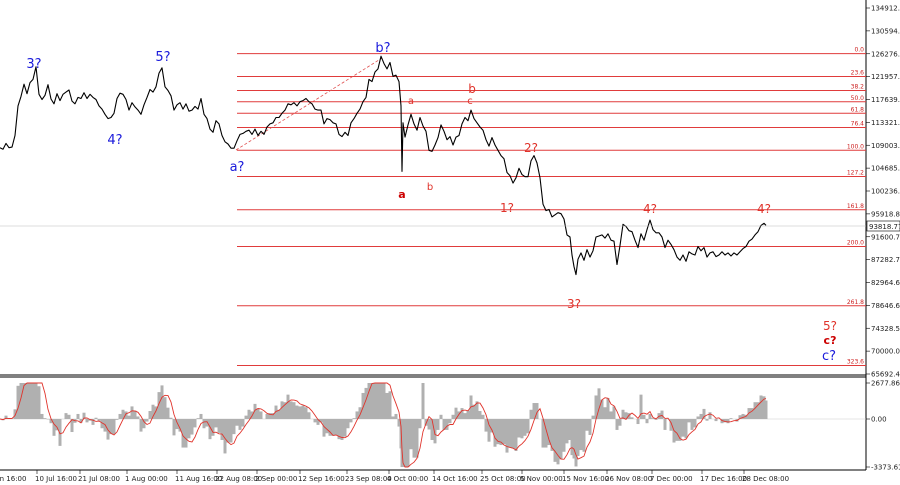  Describe the element at coordinates (33, 64) in the screenshot. I see `wave-label: 3?` at that location.